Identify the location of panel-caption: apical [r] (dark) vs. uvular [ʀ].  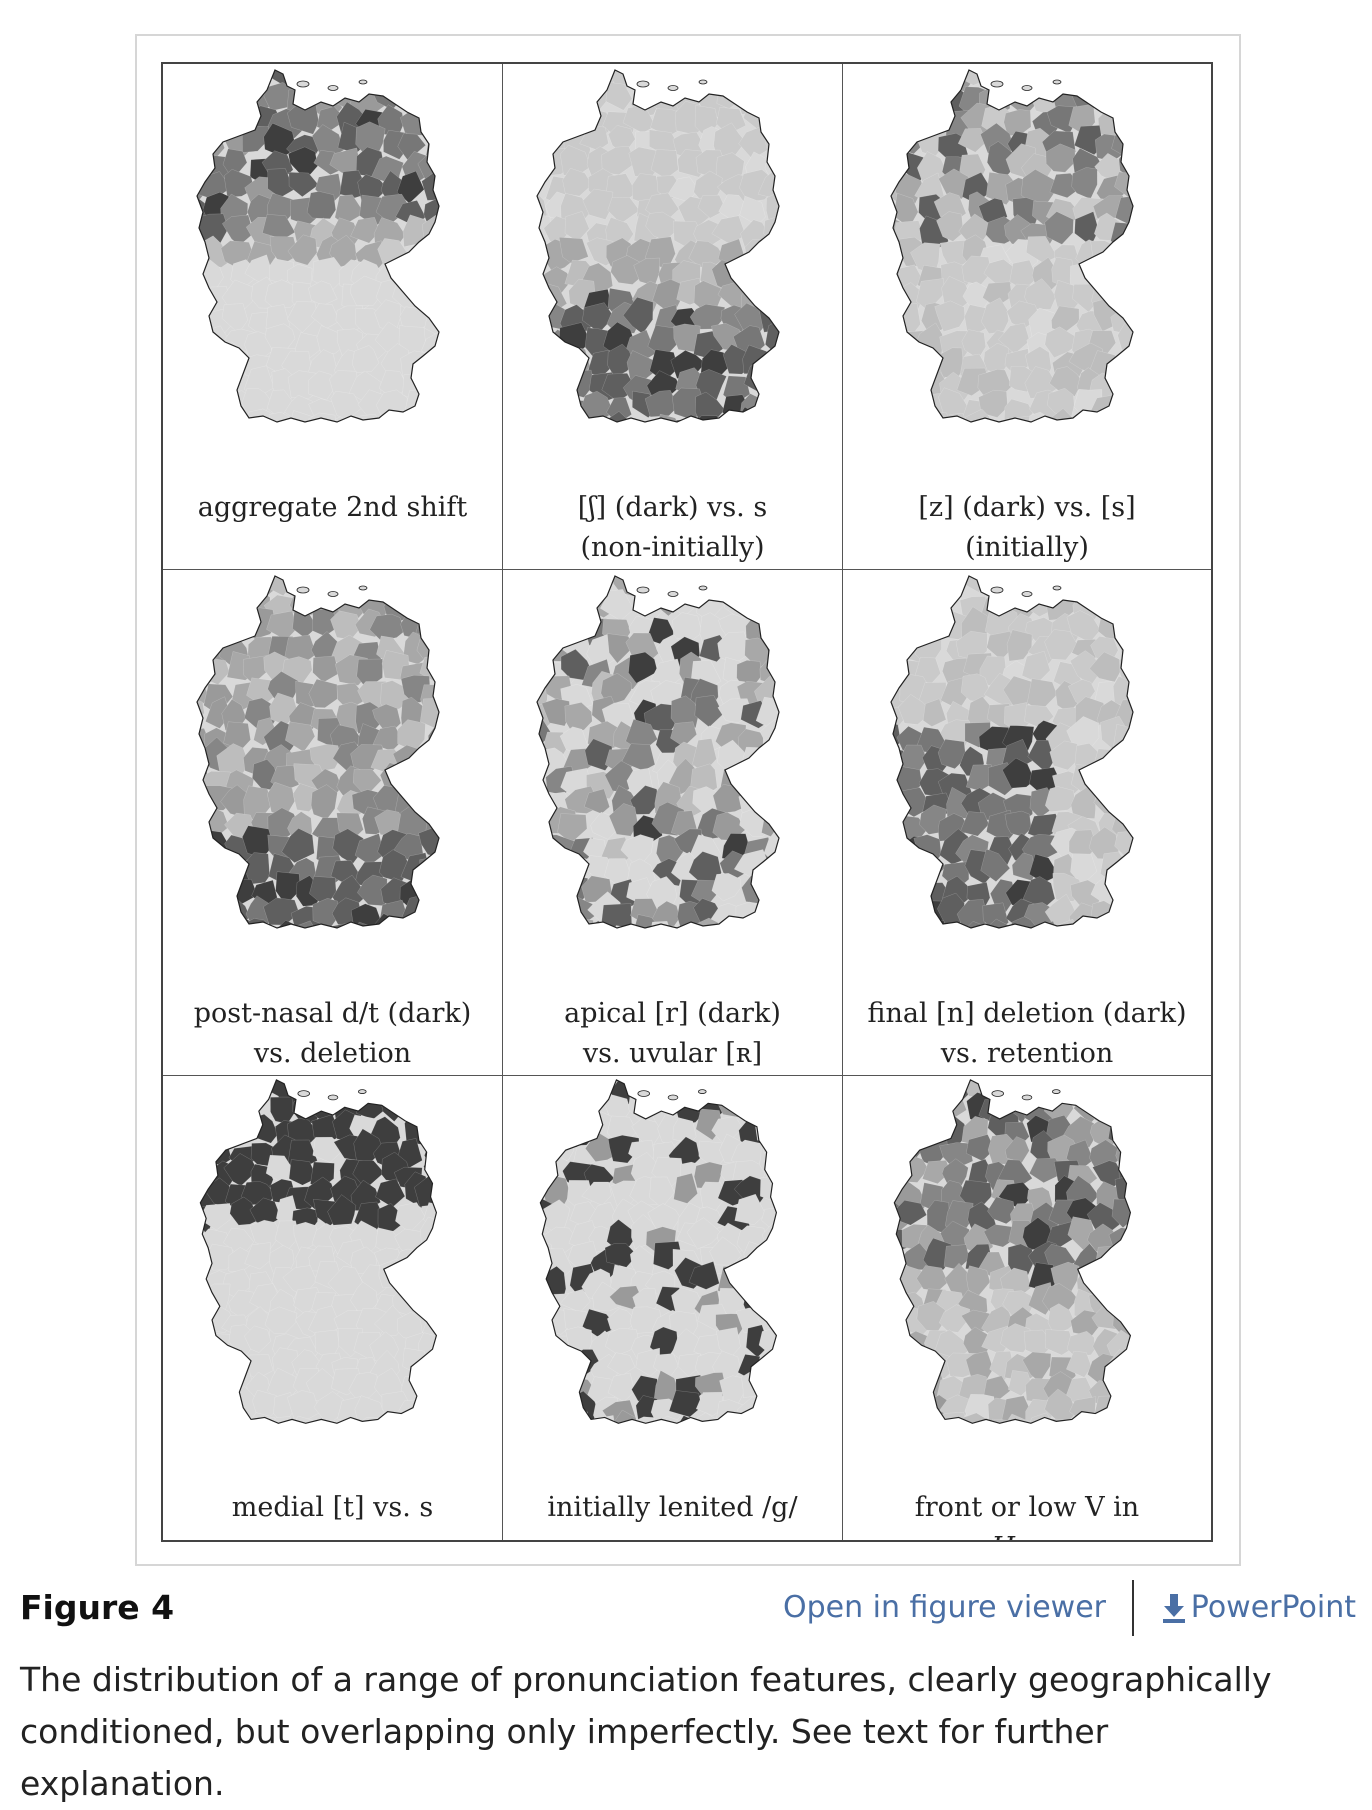
(672, 1034).